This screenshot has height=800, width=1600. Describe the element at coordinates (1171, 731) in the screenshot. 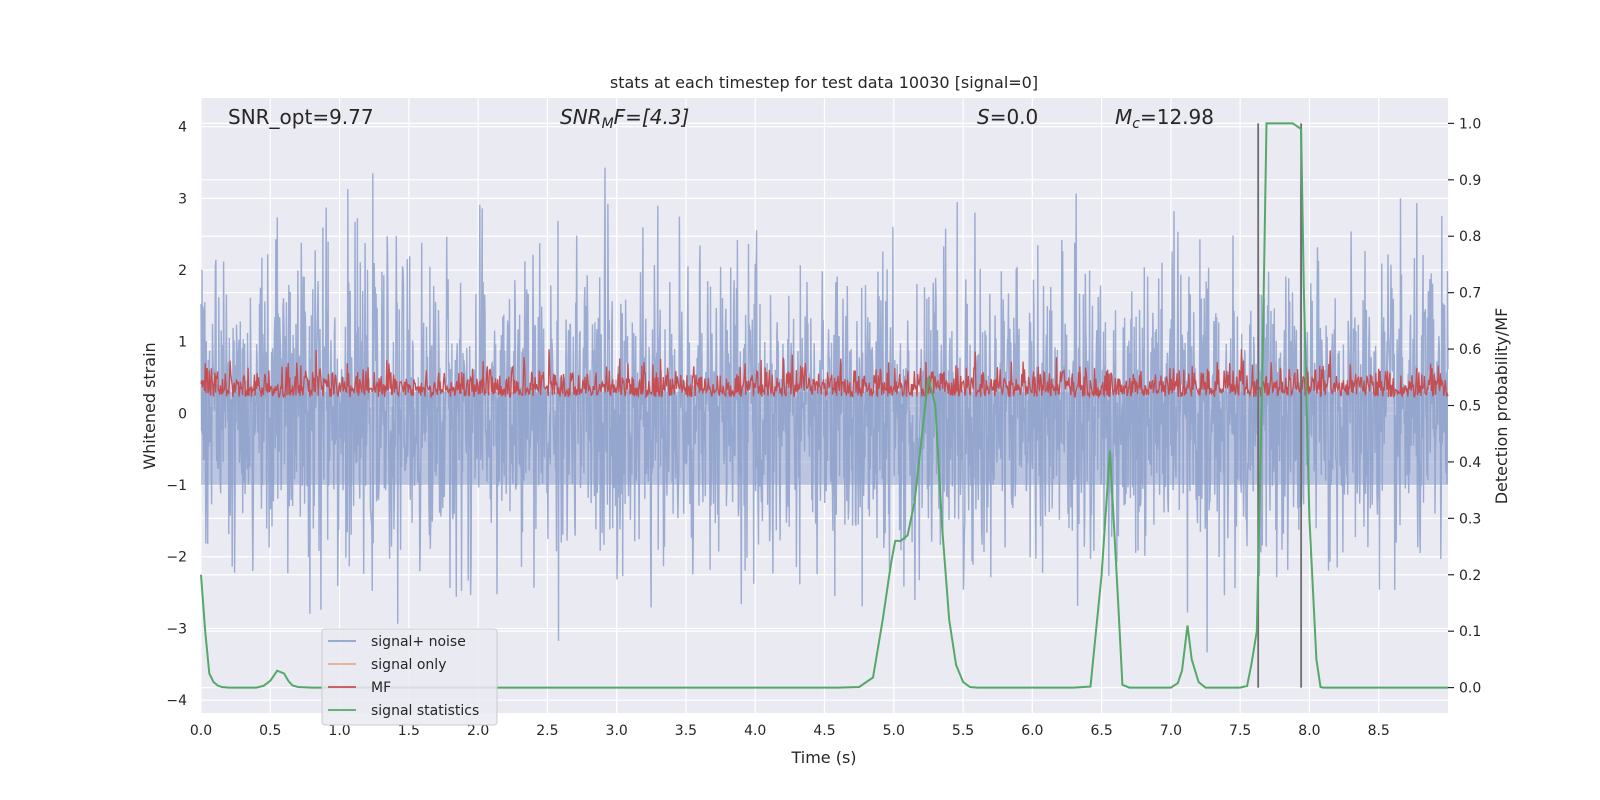

I see `x-tick-label-14: 7.0` at that location.